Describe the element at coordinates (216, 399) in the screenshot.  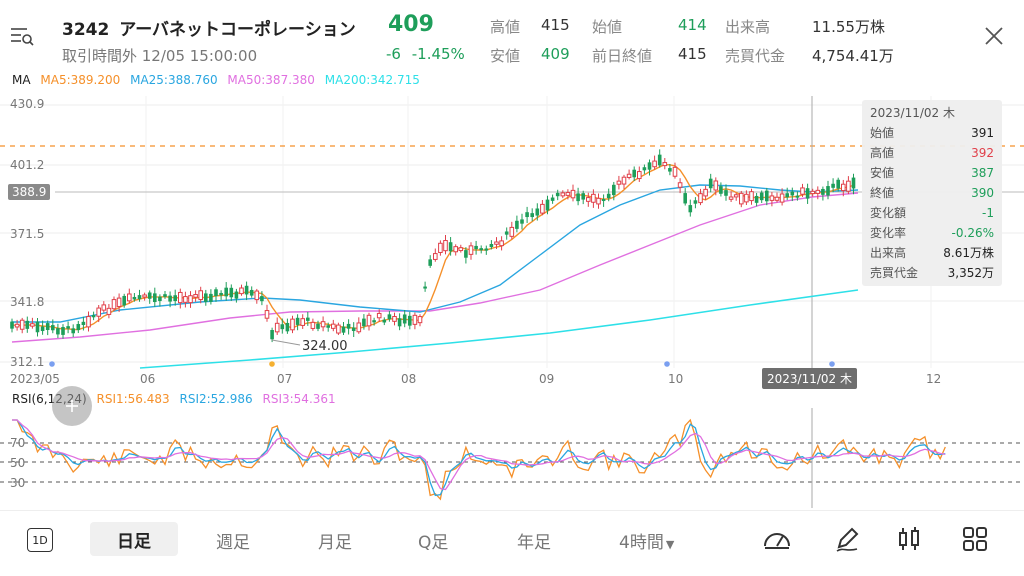
I see `rsi2-value: RSI2:52.986` at that location.